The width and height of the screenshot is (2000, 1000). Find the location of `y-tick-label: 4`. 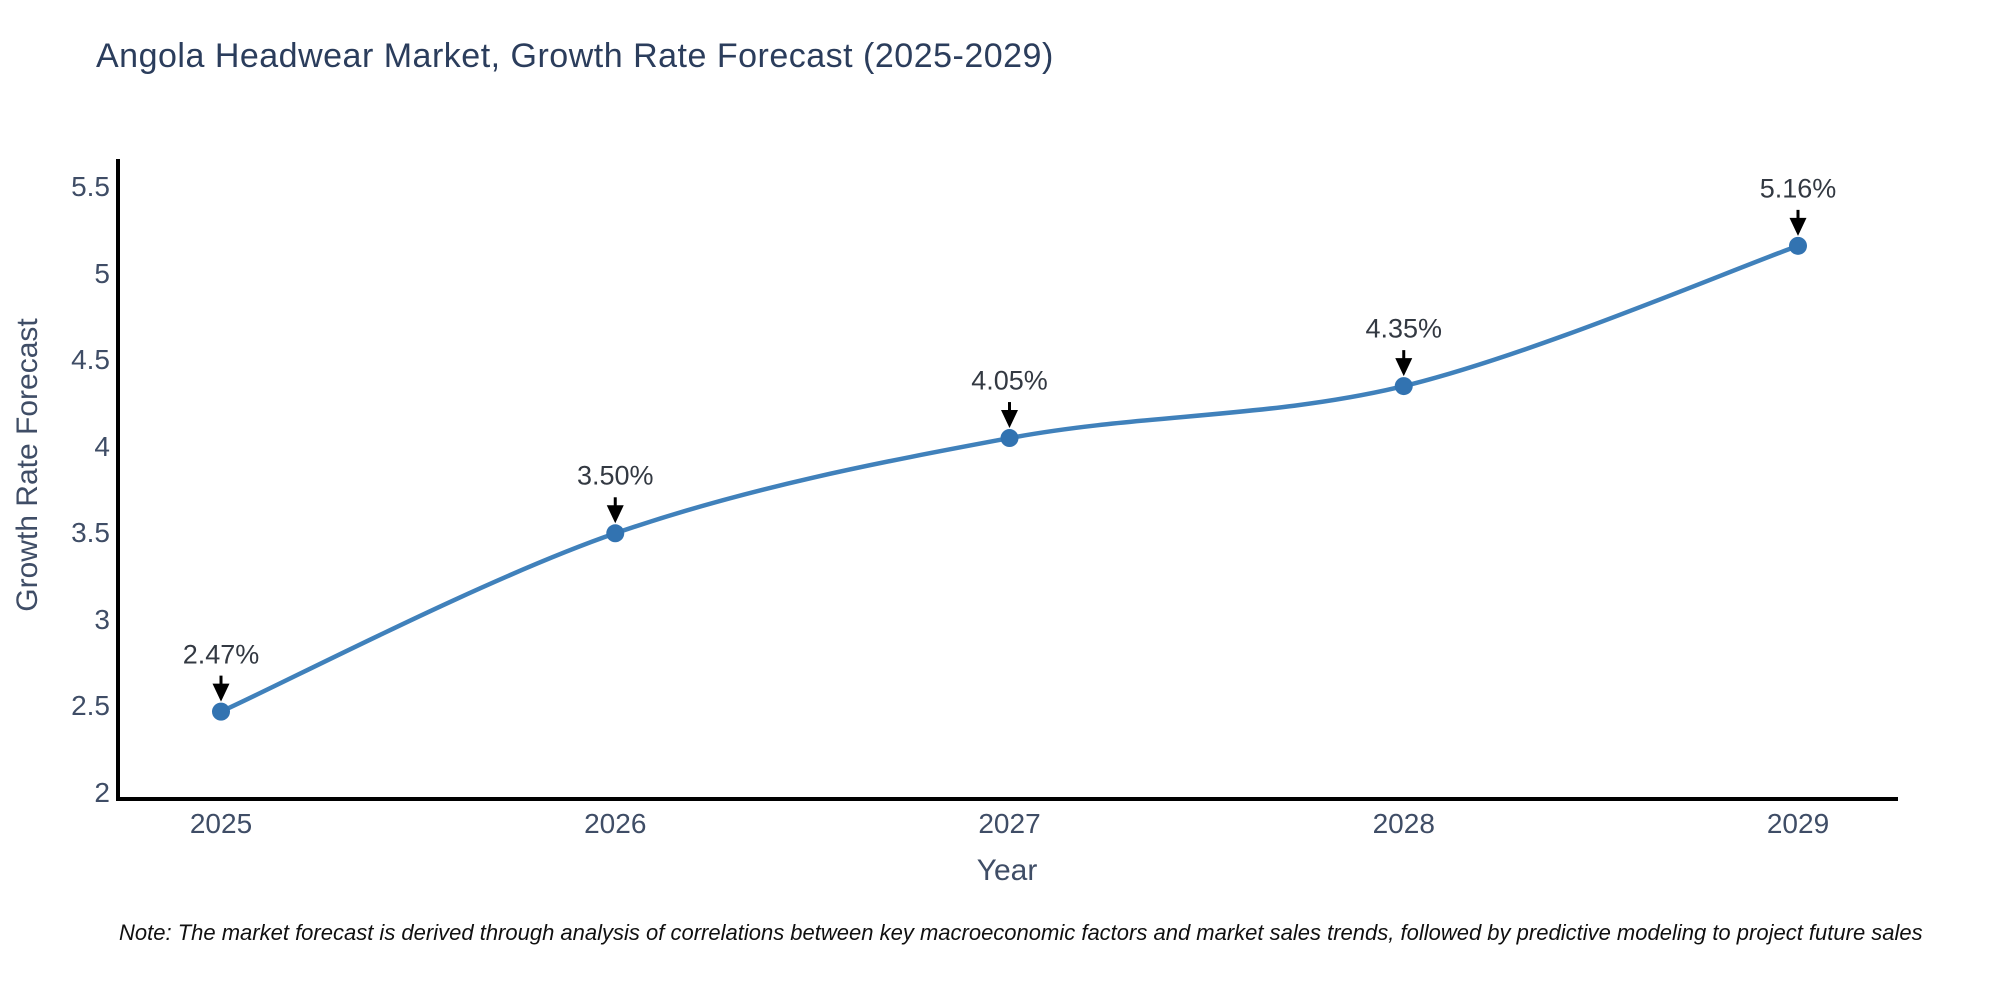

y-tick-label: 4 is located at coordinates (102, 446).